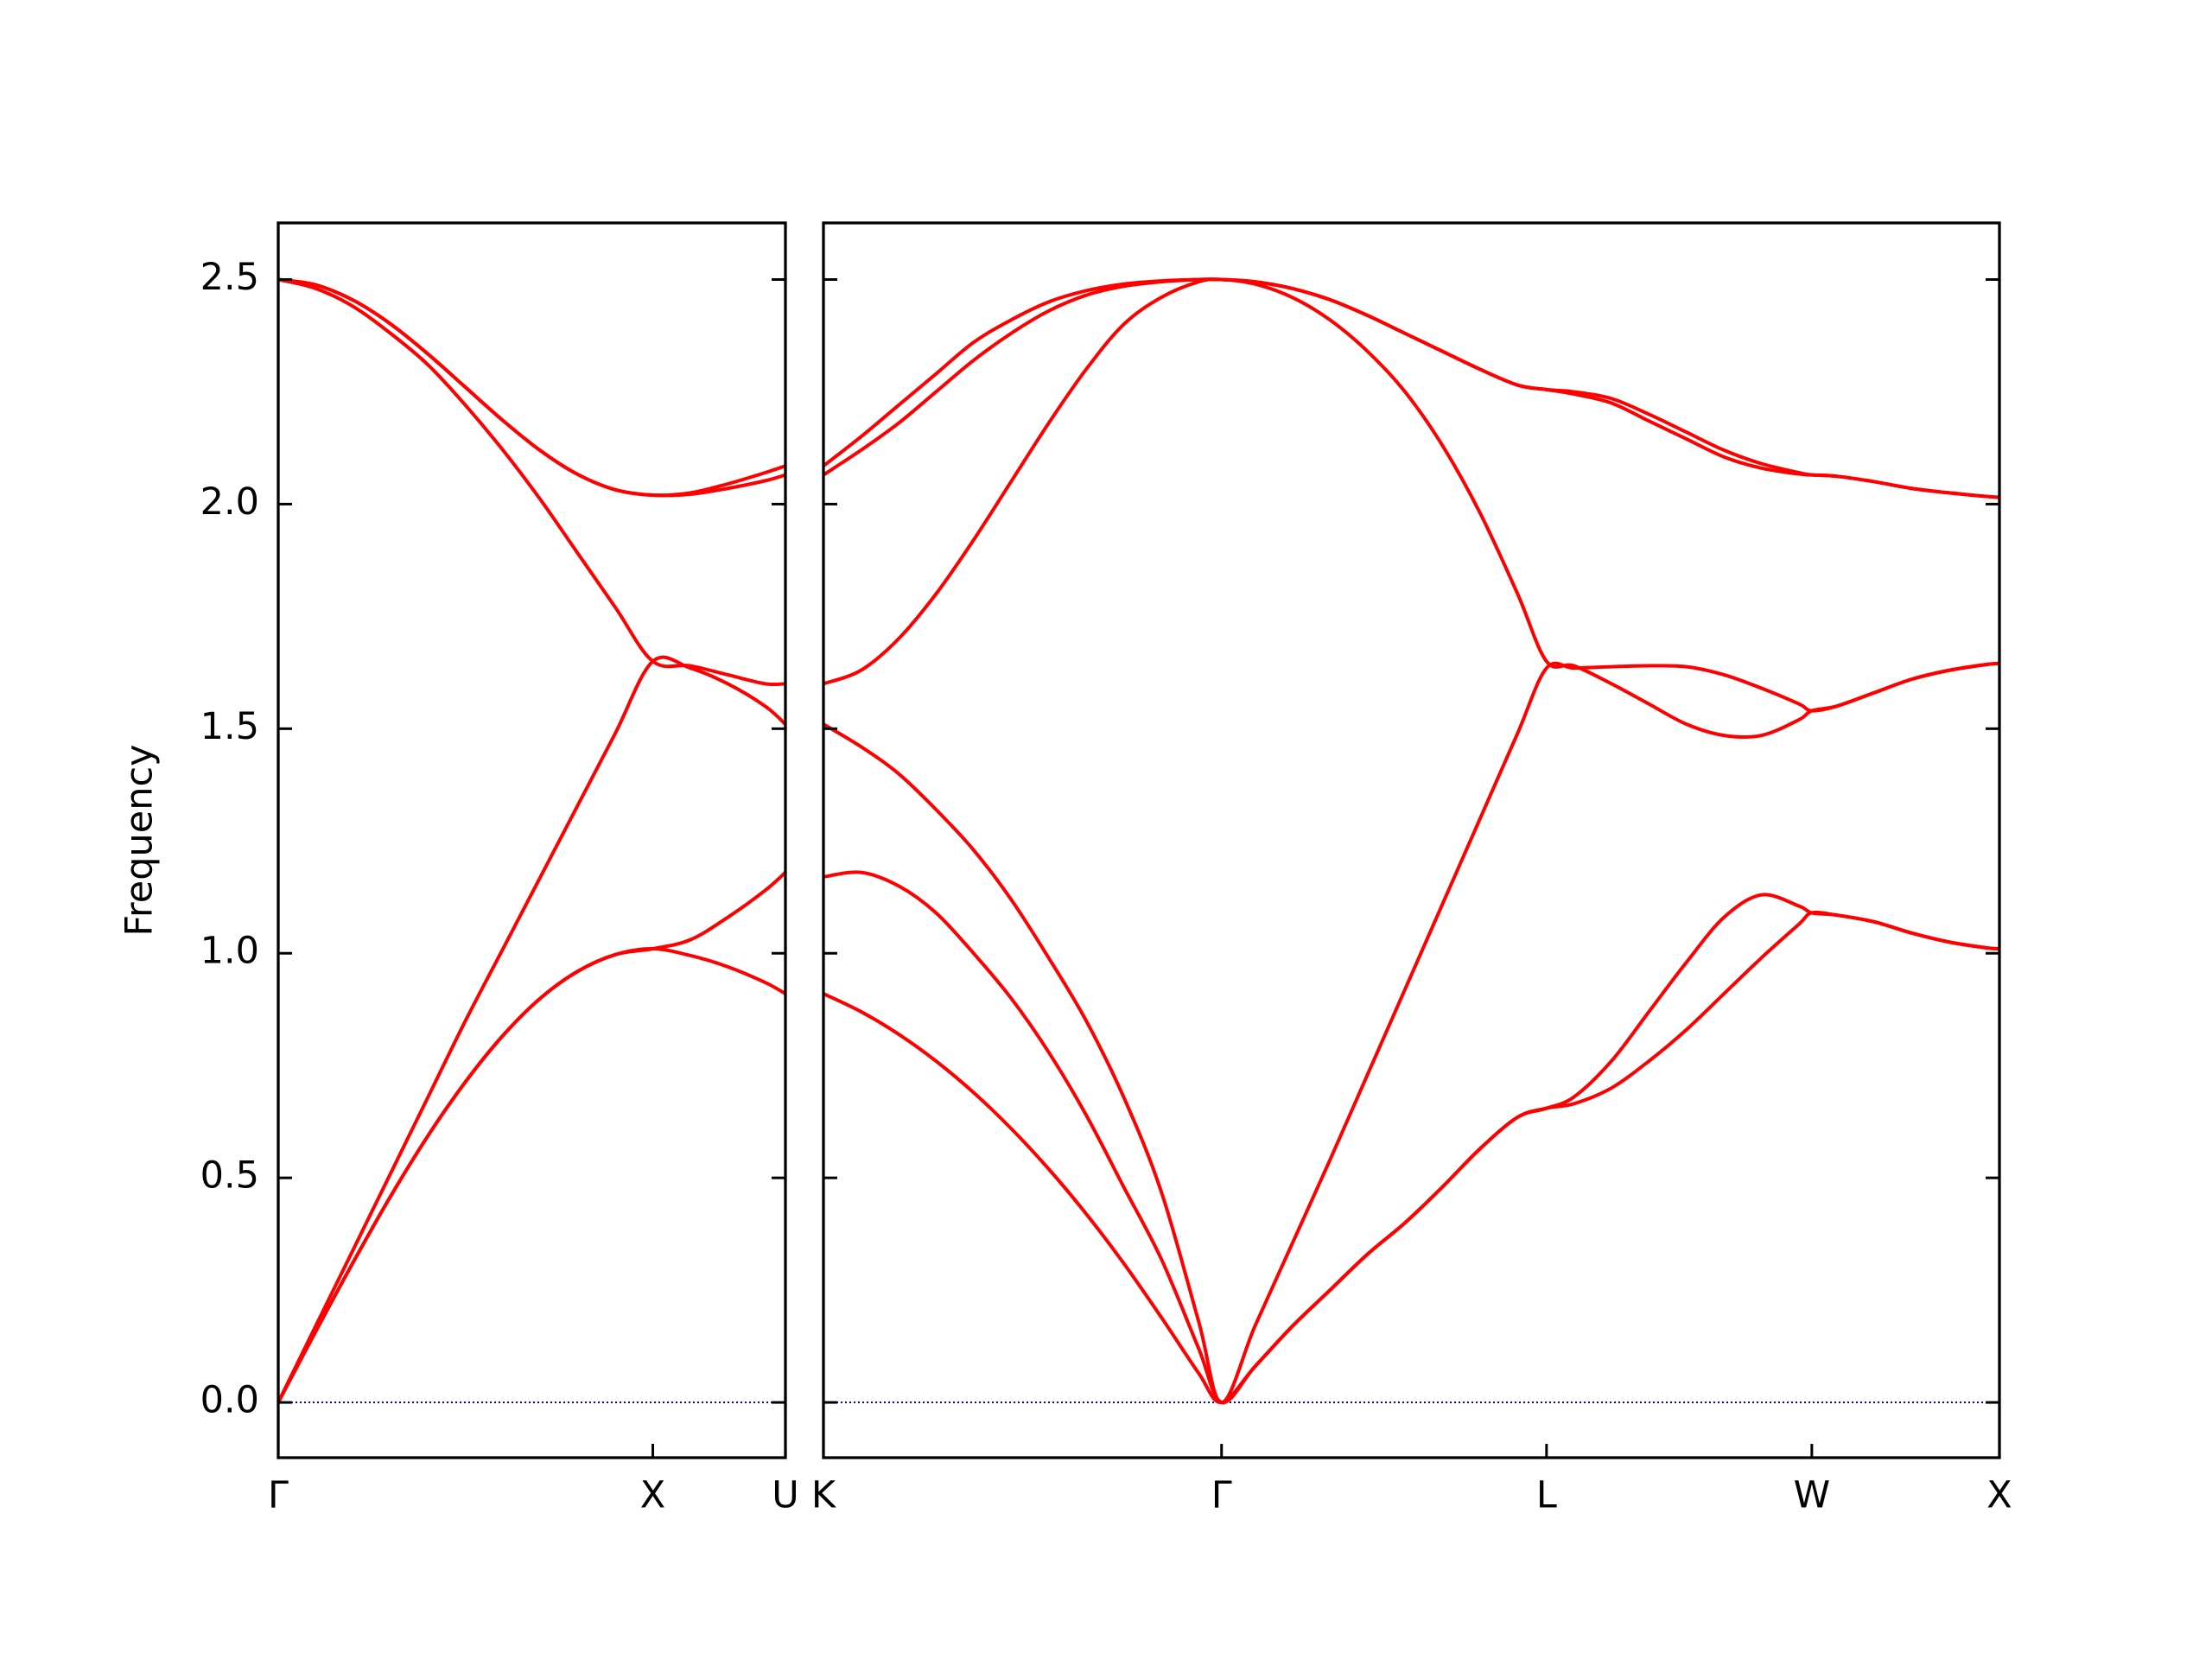 Image resolution: width=2212 pixels, height=1659 pixels. Describe the element at coordinates (785, 1495) in the screenshot. I see `x-tick-label: U` at that location.